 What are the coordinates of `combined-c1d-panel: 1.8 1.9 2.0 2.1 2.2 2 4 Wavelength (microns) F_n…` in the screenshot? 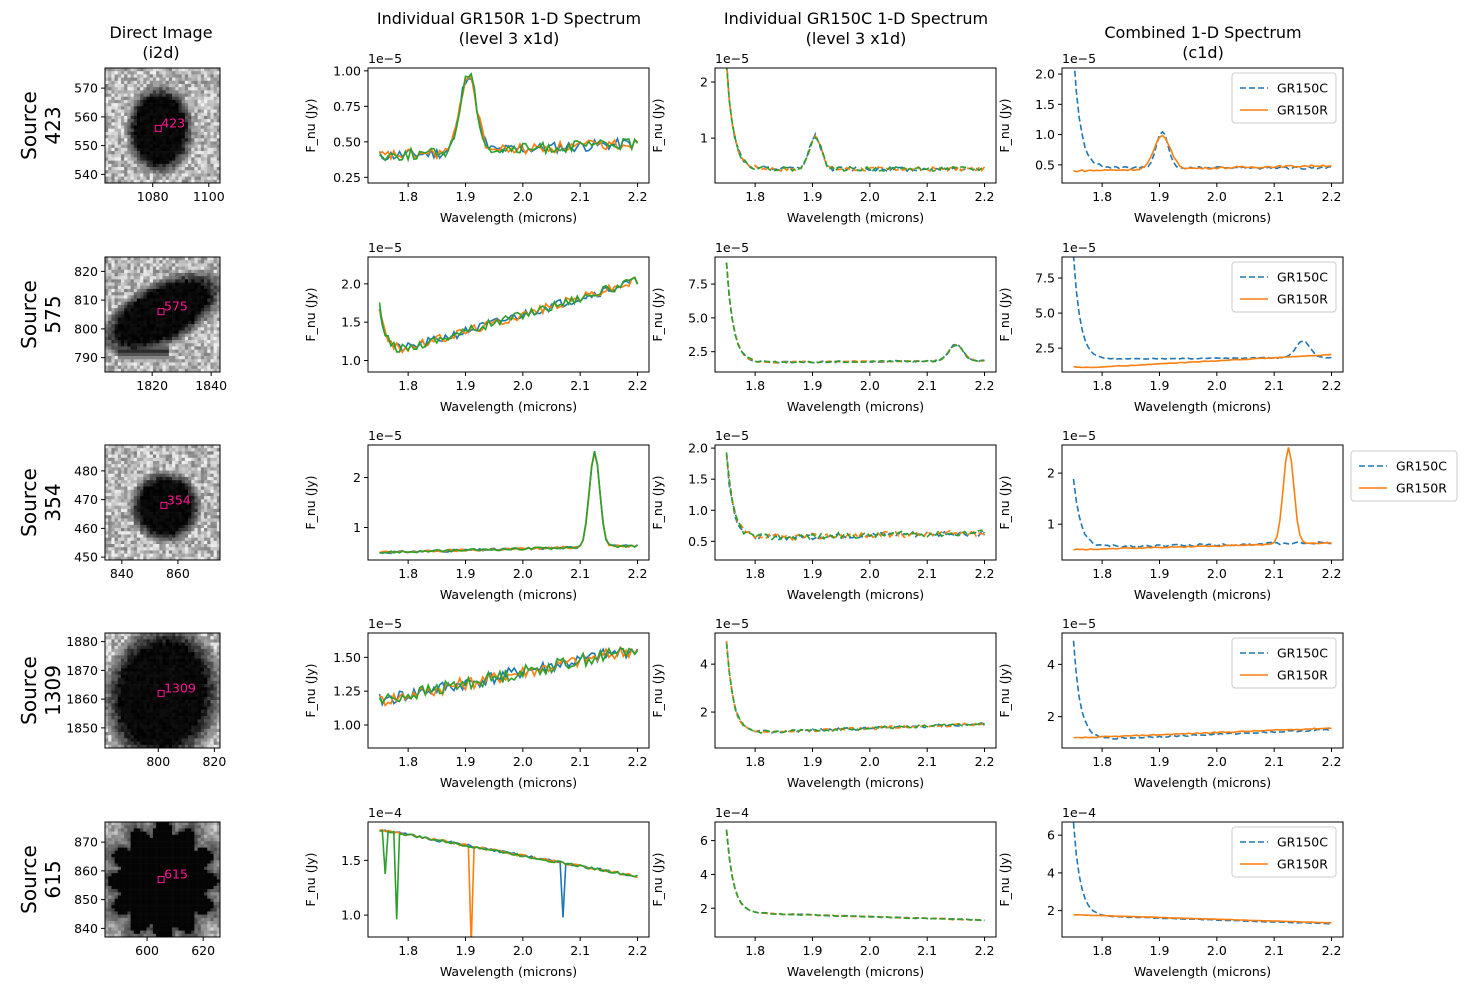 It's located at (1170, 703).